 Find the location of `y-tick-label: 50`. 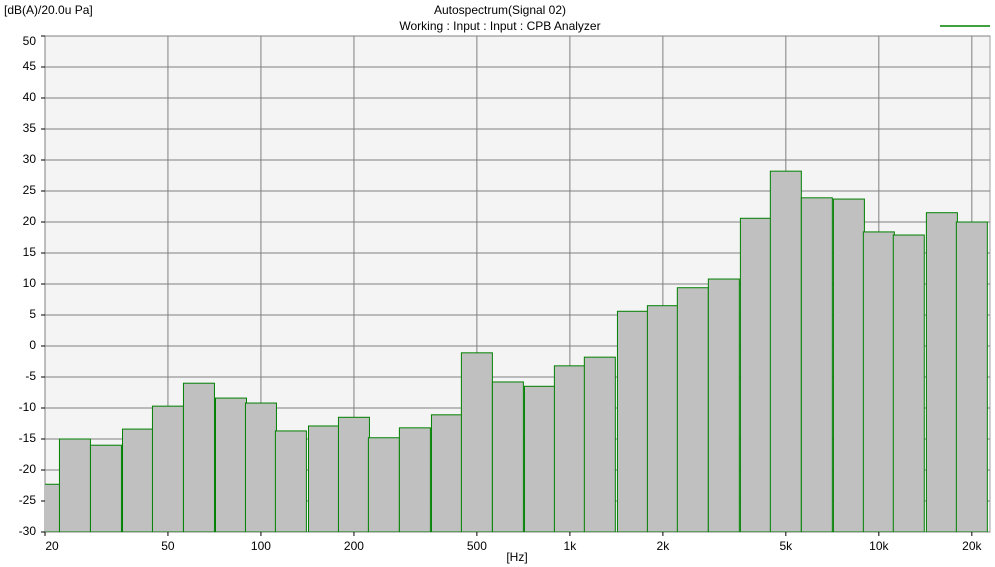

y-tick-label: 50 is located at coordinates (30, 41).